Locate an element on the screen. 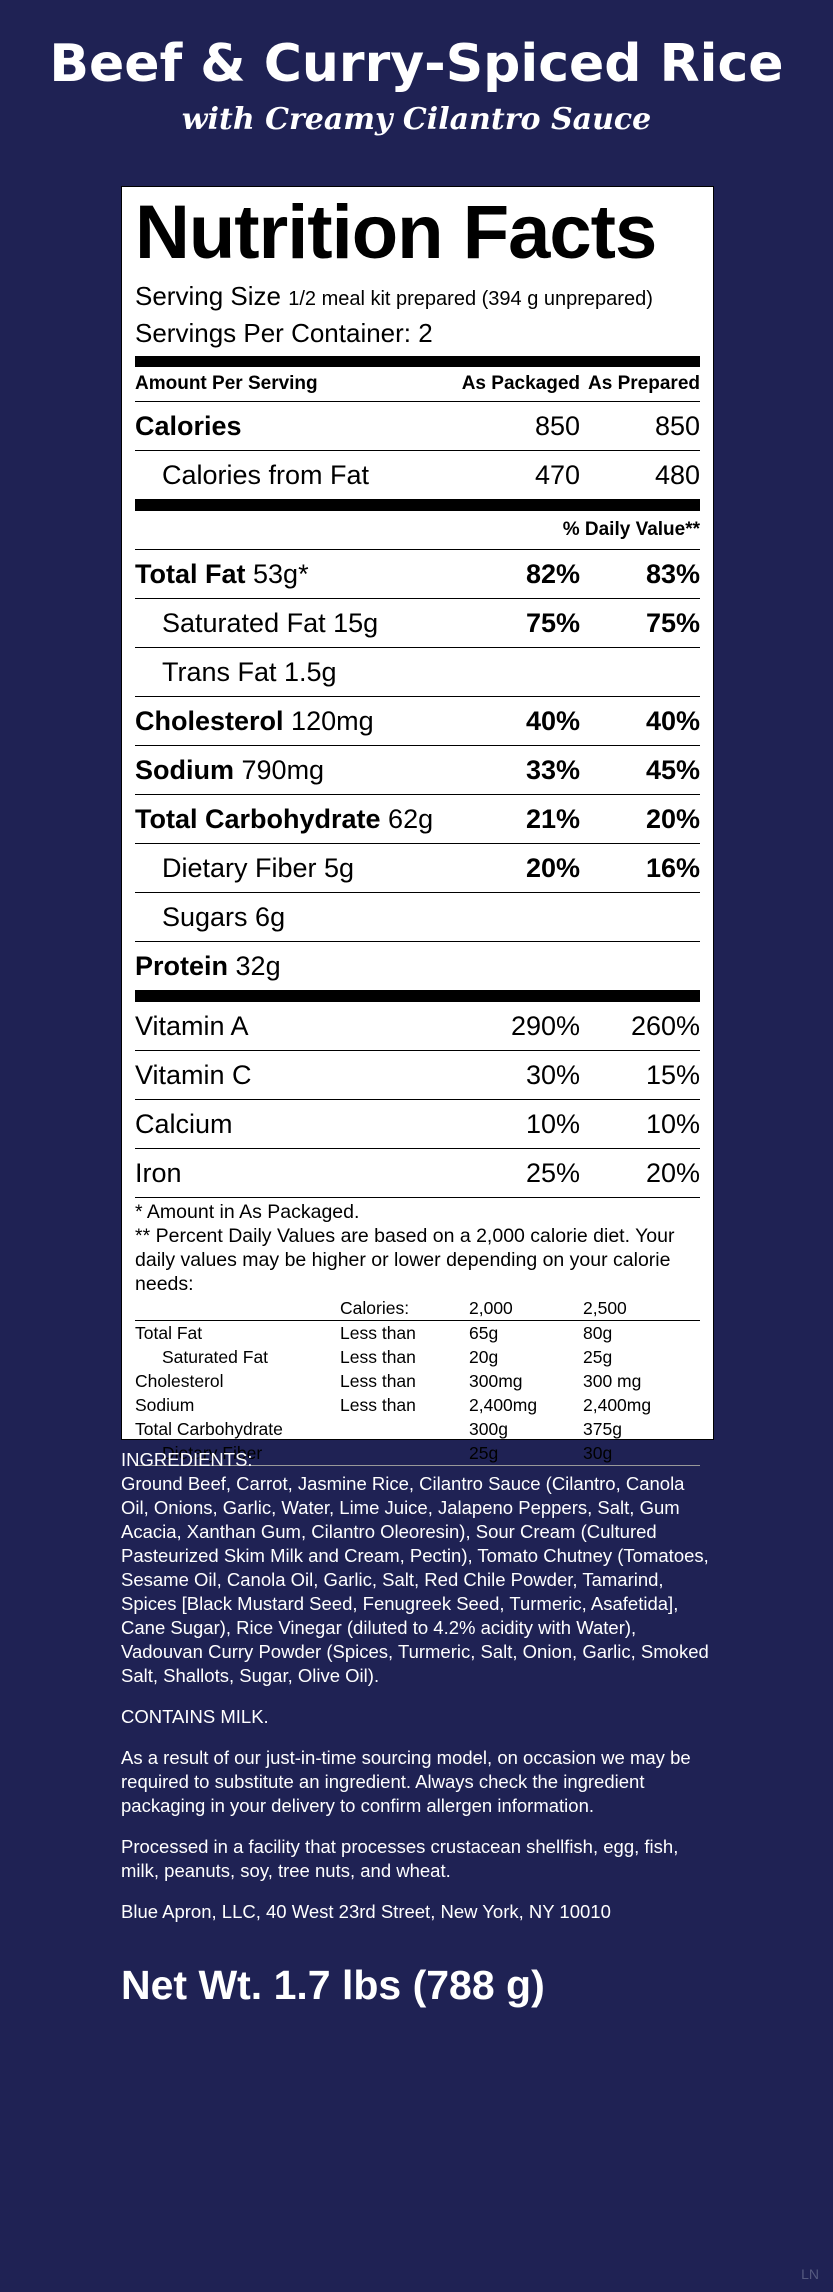  nutrient-row: Cholesterol 120mg 40% 40% is located at coordinates (417, 720).